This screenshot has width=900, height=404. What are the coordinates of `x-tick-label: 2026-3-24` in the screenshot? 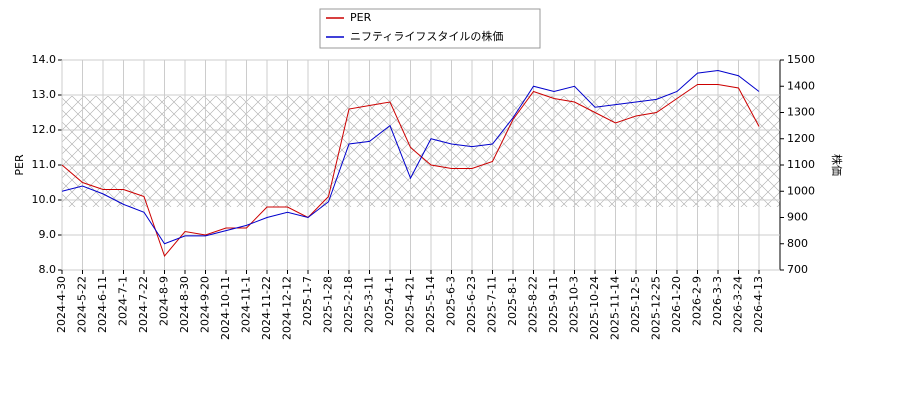 It's located at (738, 304).